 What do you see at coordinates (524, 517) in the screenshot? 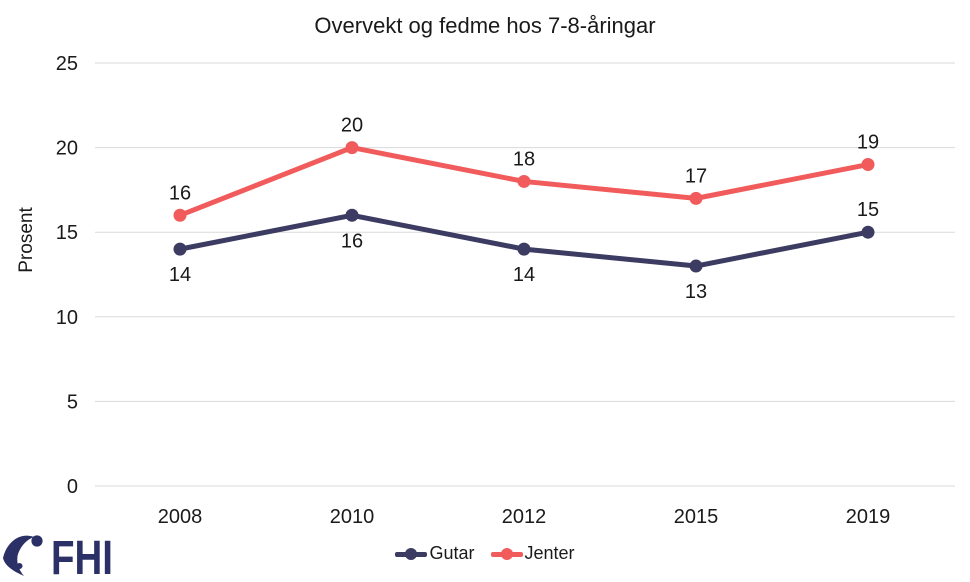
I see `x-tick-label: 2012` at bounding box center [524, 517].